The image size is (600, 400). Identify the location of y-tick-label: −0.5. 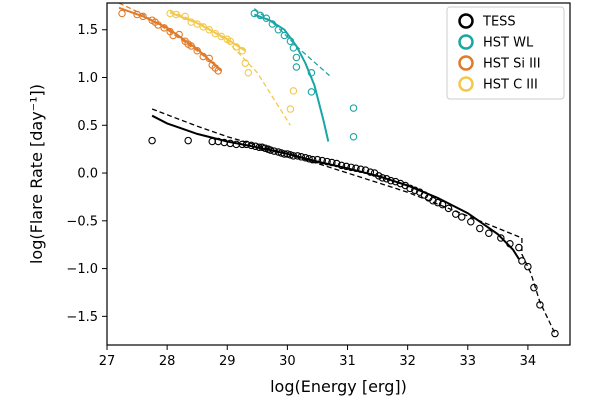
(82, 221).